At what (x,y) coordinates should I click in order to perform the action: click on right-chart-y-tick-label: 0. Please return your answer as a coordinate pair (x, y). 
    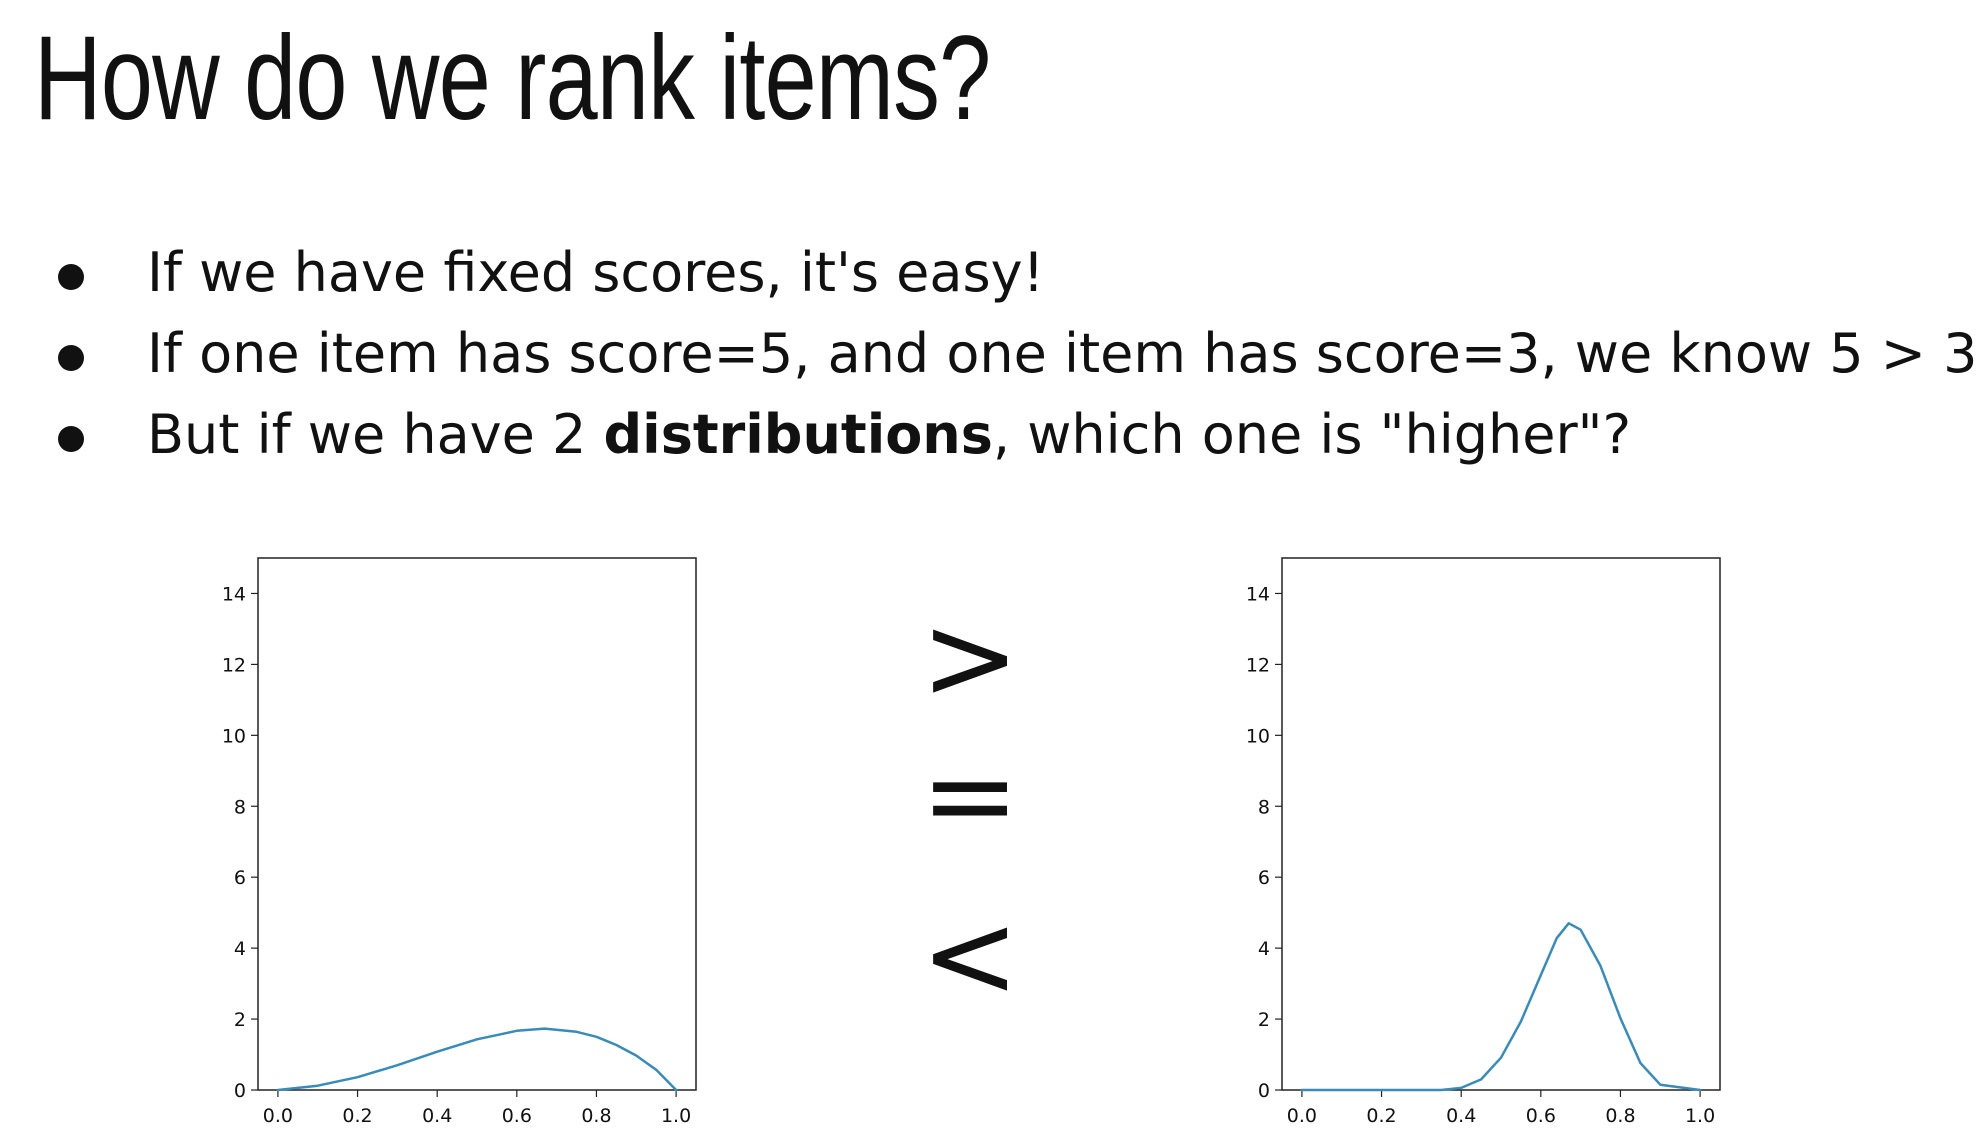
    Looking at the image, I should click on (1264, 1091).